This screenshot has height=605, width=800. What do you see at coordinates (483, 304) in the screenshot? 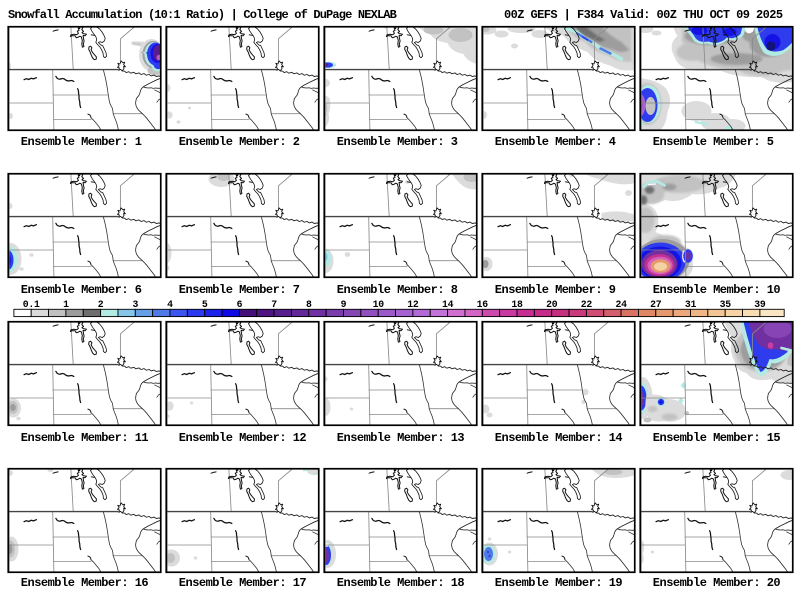
I see `svg-text: 16` at bounding box center [483, 304].